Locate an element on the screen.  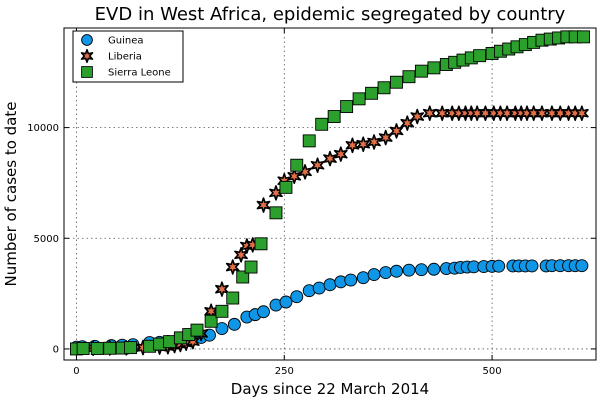
x-tick-label: 250 is located at coordinates (284, 371).